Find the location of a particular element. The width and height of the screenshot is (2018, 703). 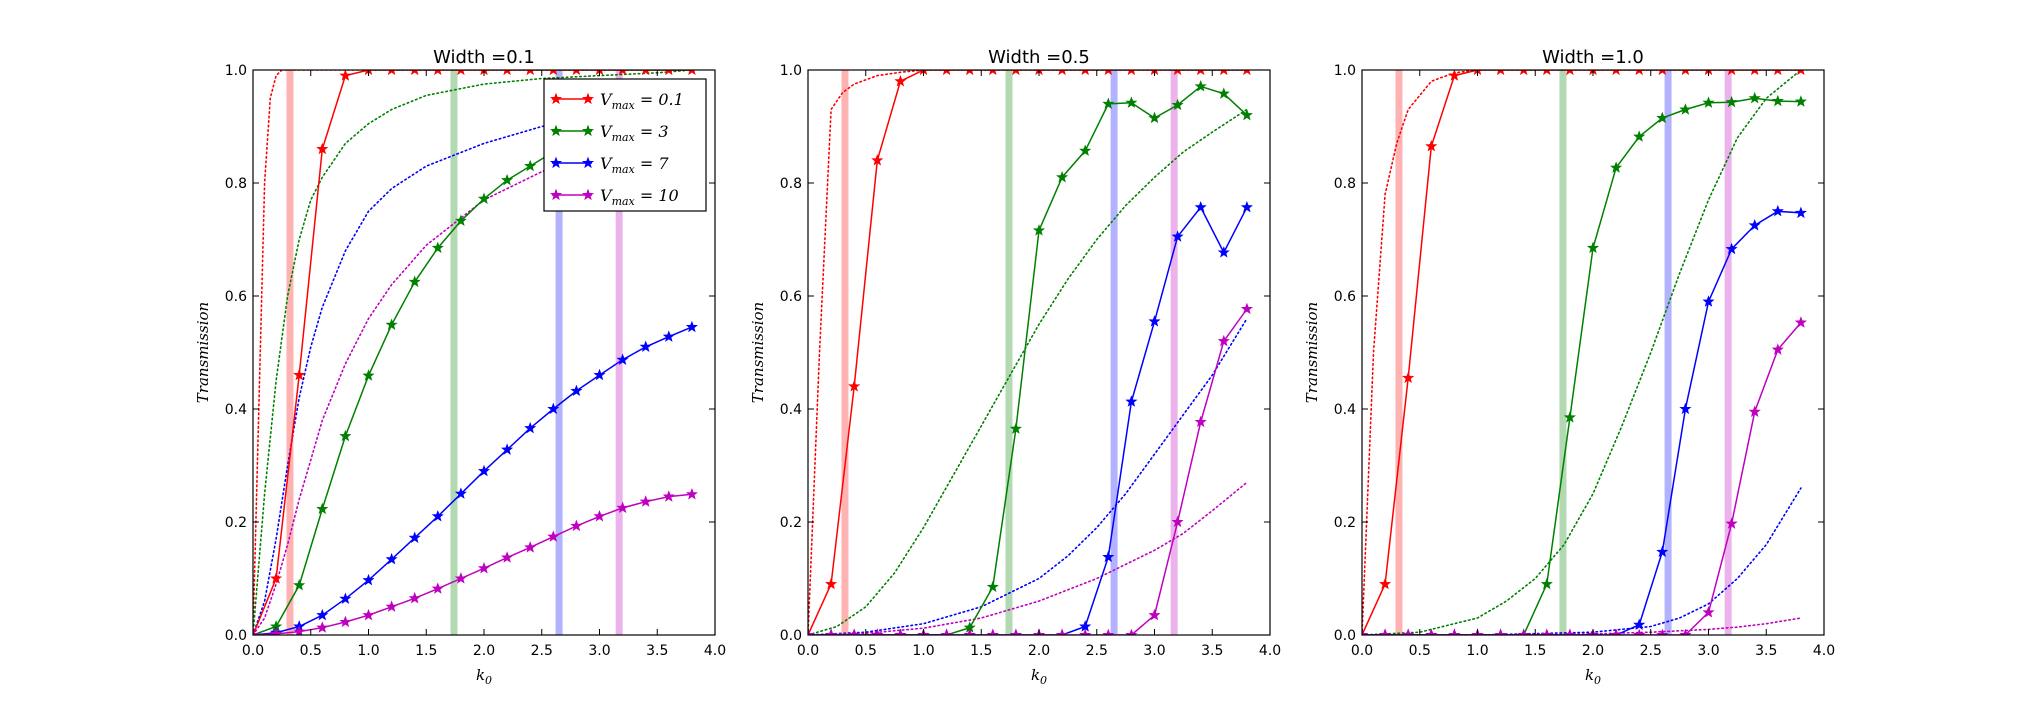

x-tick-label: 0.0 is located at coordinates (808, 651).